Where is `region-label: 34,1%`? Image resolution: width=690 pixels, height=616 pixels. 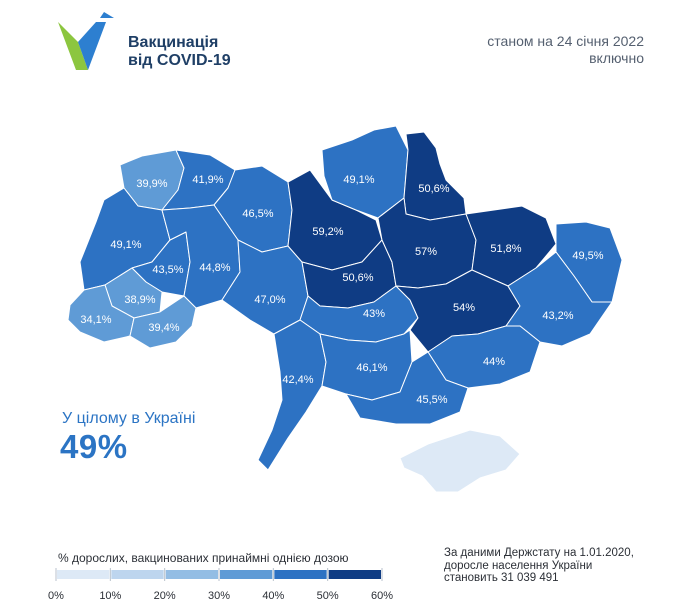 region-label: 34,1% is located at coordinates (95, 320).